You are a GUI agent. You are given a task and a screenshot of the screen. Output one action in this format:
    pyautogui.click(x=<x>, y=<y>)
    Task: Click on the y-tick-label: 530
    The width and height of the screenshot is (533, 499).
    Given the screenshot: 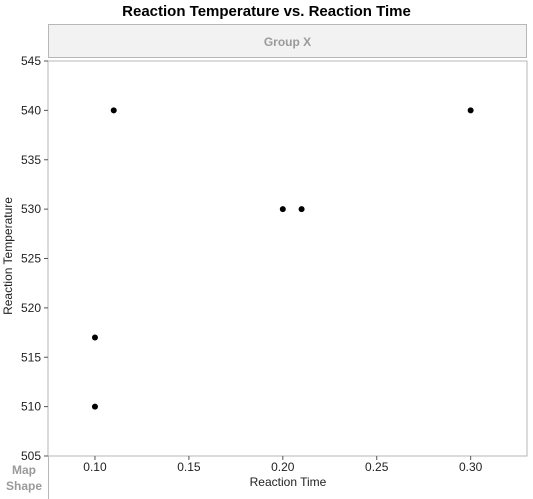 What is the action you would take?
    pyautogui.click(x=31, y=209)
    